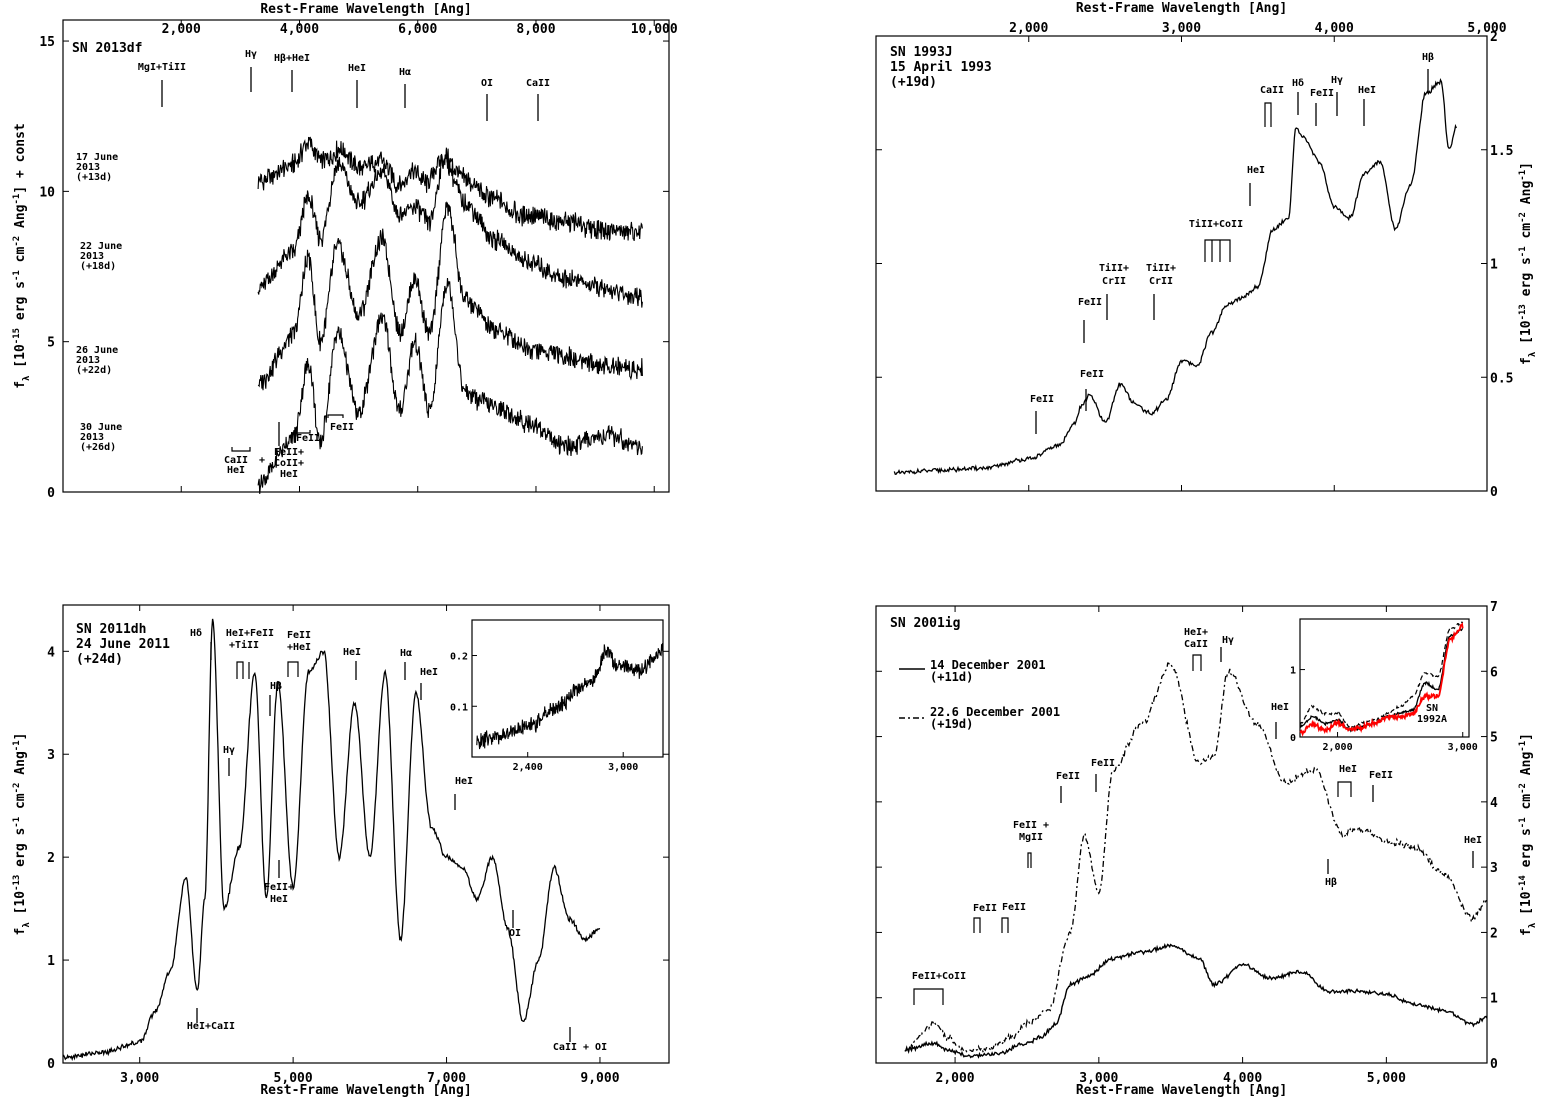 The image size is (1548, 1103). What do you see at coordinates (1494, 37) in the screenshot?
I see `sn1993j-ytick-label: 2` at bounding box center [1494, 37].